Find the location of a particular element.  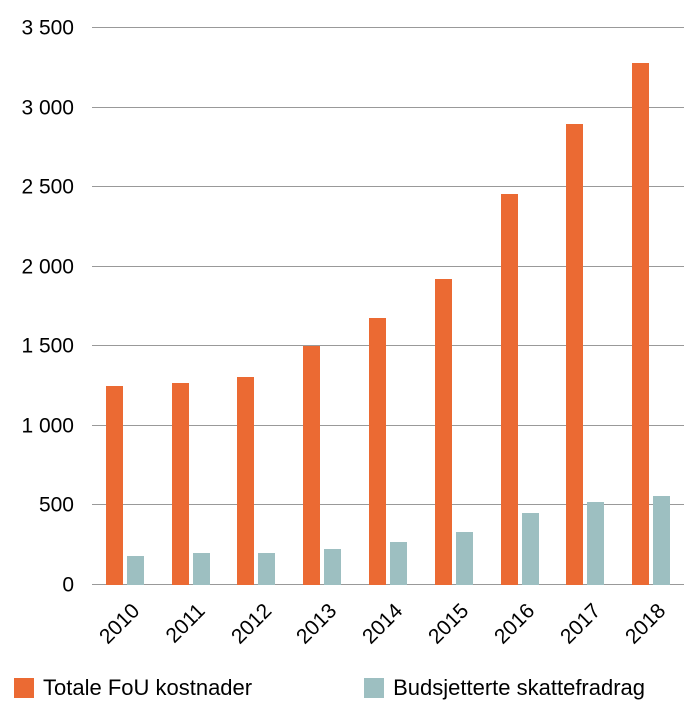

legend-swatch-teal is located at coordinates (374, 687).